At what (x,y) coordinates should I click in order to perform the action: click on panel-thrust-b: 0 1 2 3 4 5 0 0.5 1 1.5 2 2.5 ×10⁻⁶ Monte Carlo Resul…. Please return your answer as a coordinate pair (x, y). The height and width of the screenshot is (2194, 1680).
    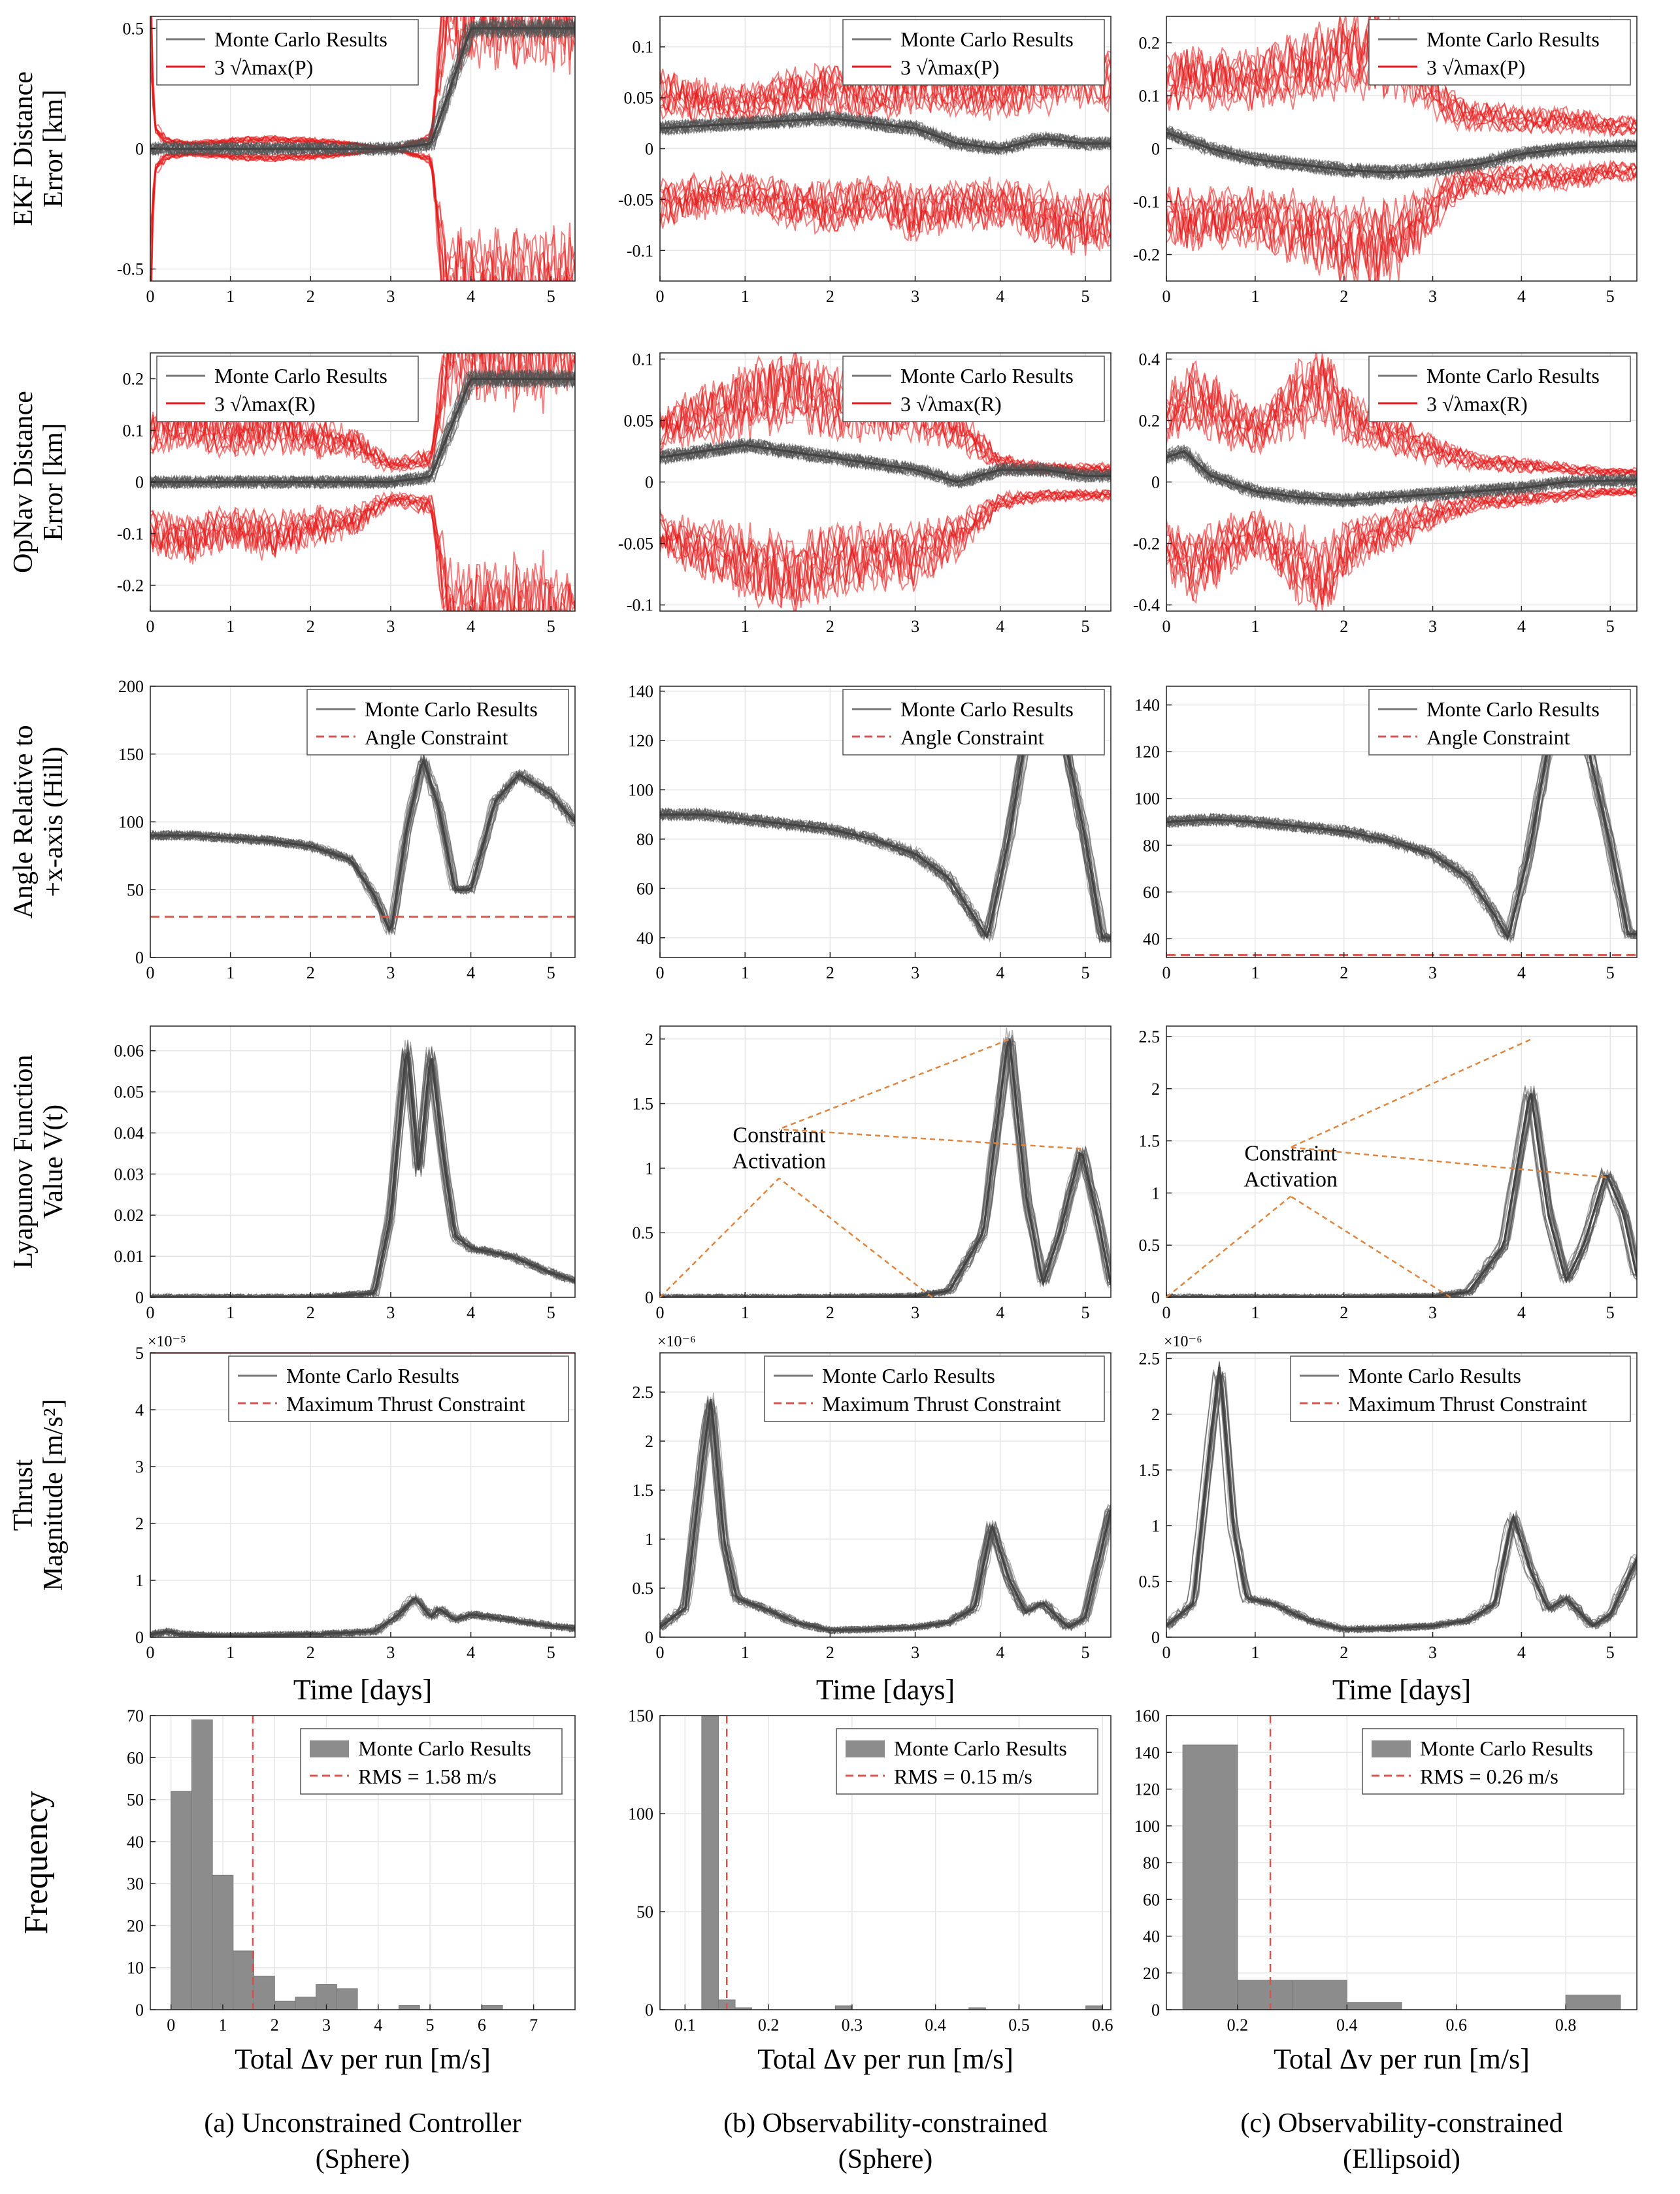
    Looking at the image, I should click on (872, 1498).